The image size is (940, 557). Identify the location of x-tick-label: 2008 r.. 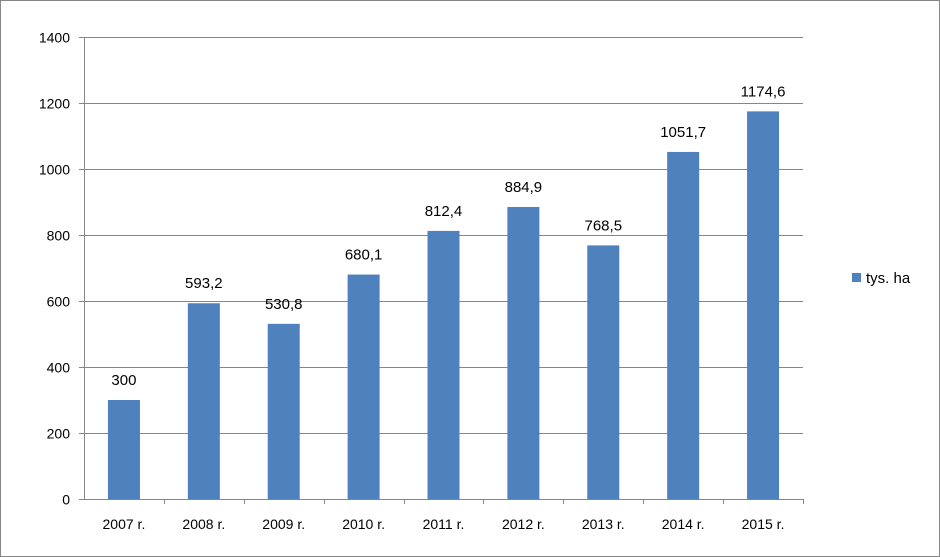
(203, 524).